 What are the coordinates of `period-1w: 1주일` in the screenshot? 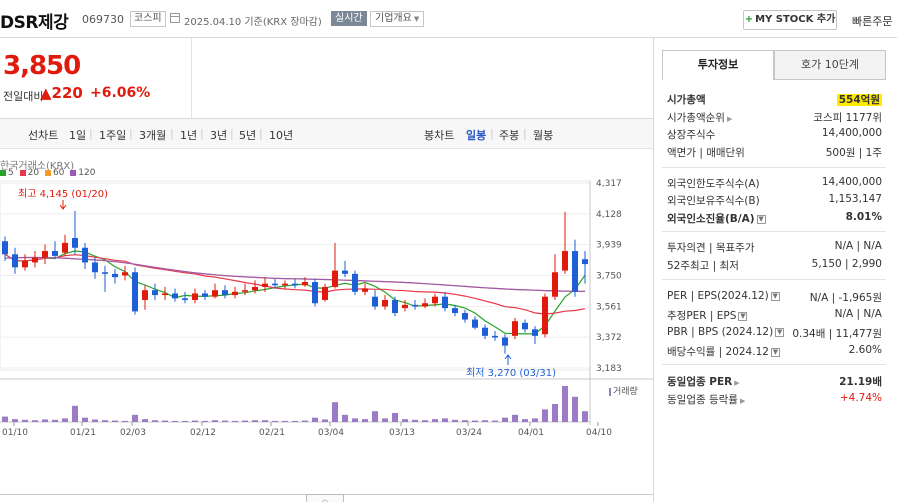 It's located at (113, 135).